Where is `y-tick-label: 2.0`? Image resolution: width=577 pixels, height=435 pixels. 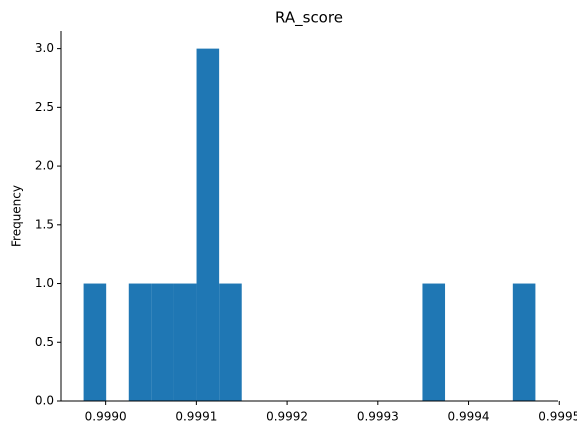 y-tick-label: 2.0 is located at coordinates (44, 166).